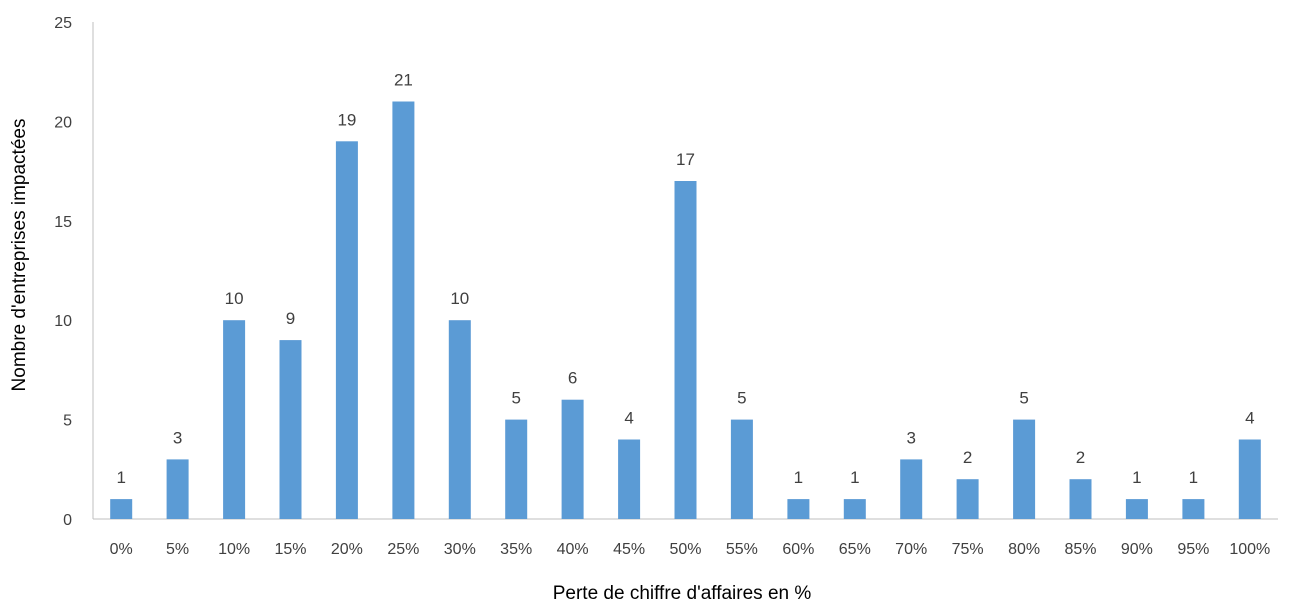 The width and height of the screenshot is (1289, 604). What do you see at coordinates (682, 593) in the screenshot?
I see `x-axis-title: Perte de chiffre d'affaires en %` at bounding box center [682, 593].